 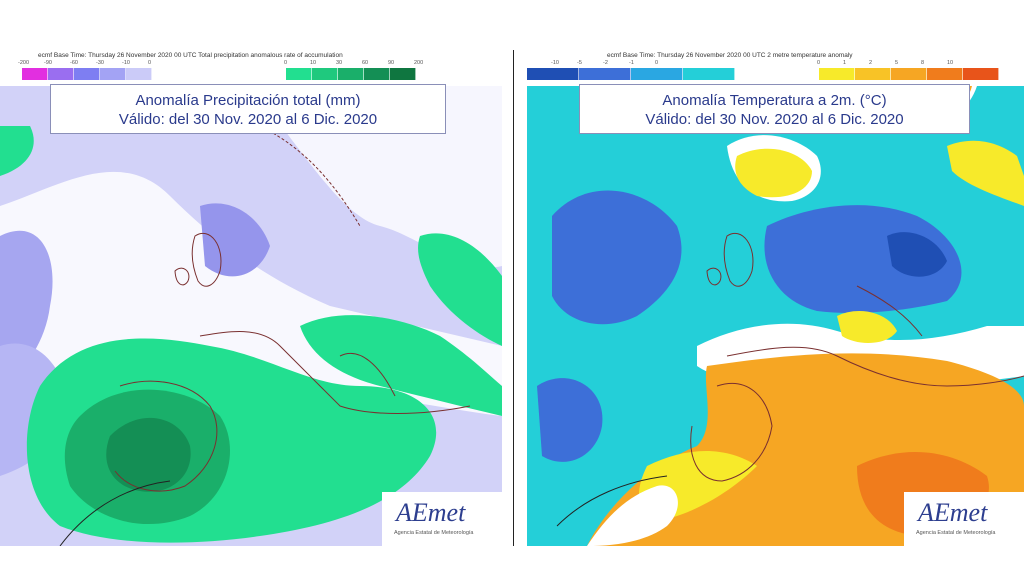 I want to click on tick-label: 8, so click(x=923, y=63).